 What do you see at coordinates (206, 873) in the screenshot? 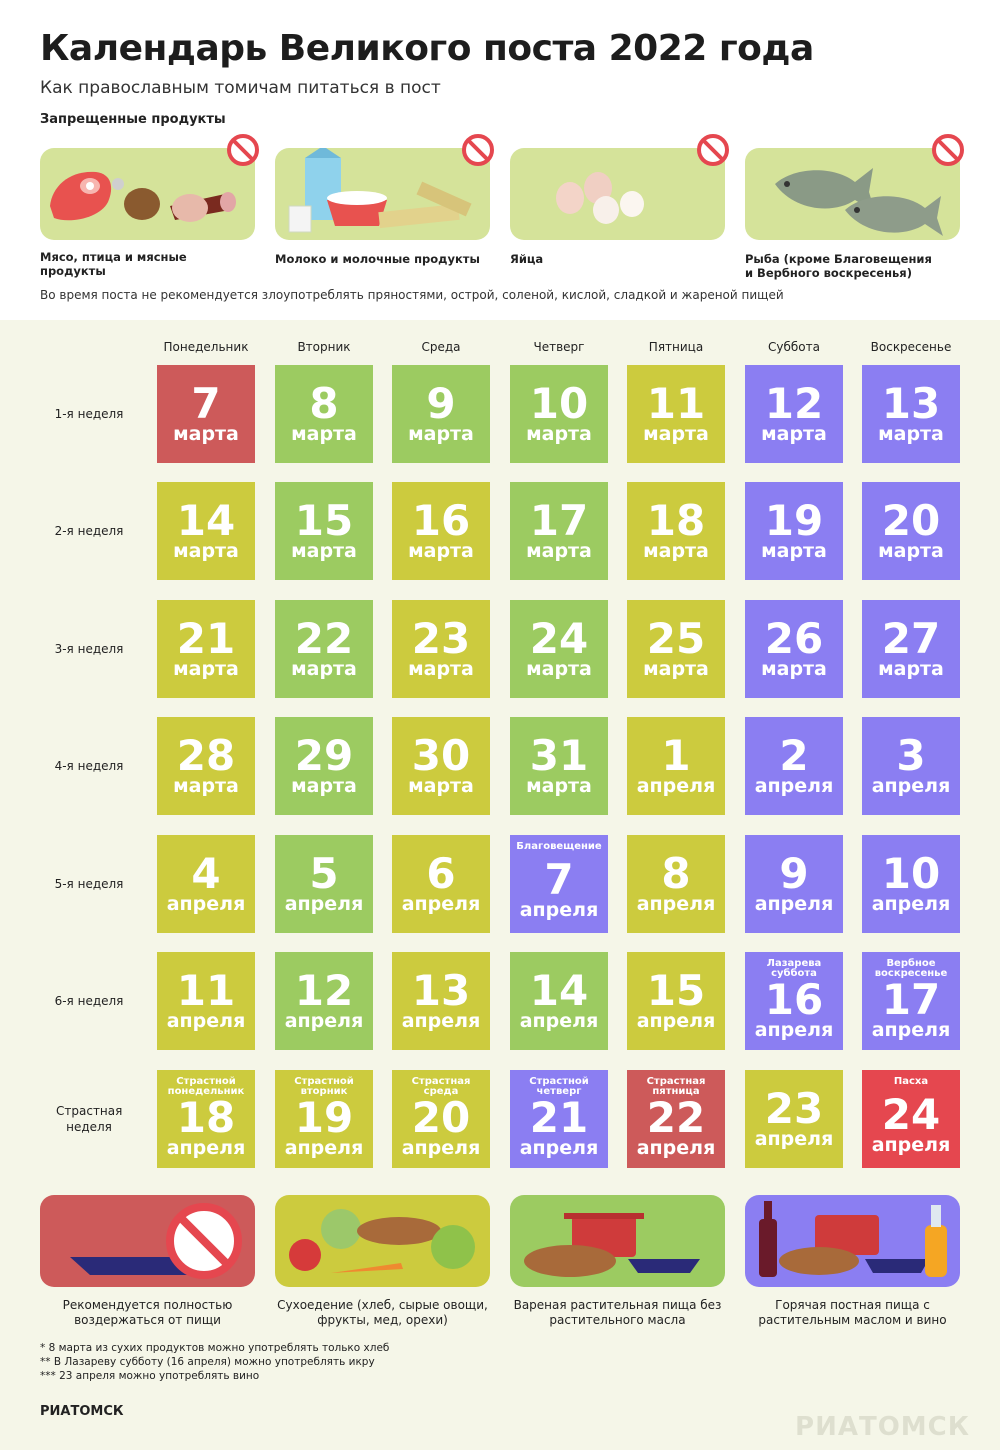
I see `day-number: 4` at bounding box center [206, 873].